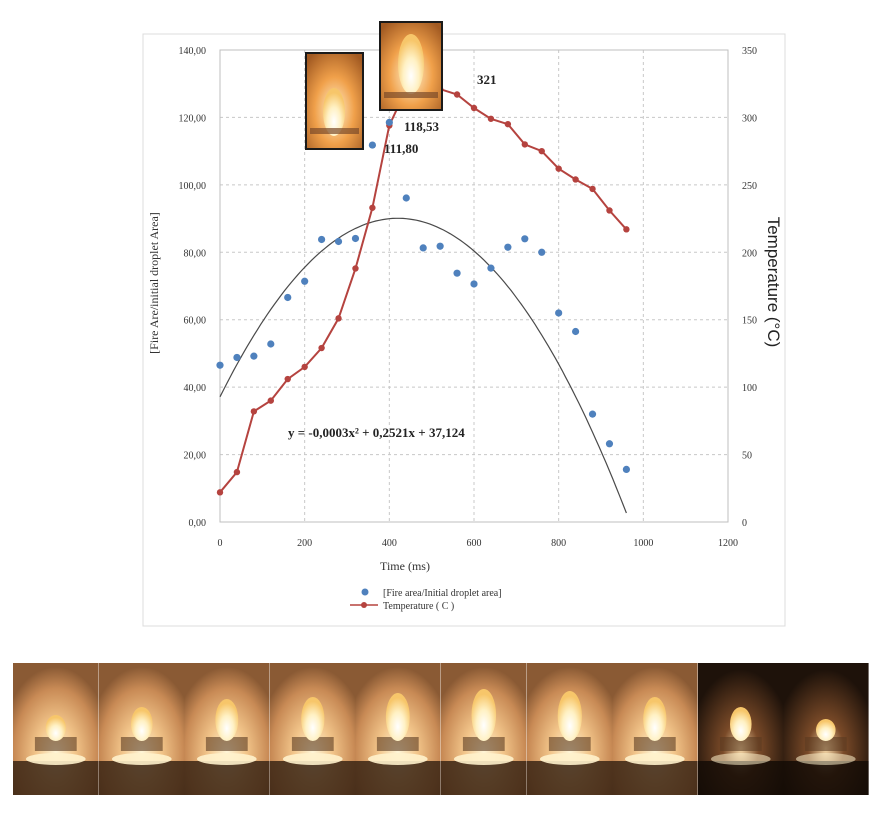  What do you see at coordinates (749, 287) in the screenshot?
I see `right-axis-ticks: 0 50 100 150 200 250 300 350` at bounding box center [749, 287].